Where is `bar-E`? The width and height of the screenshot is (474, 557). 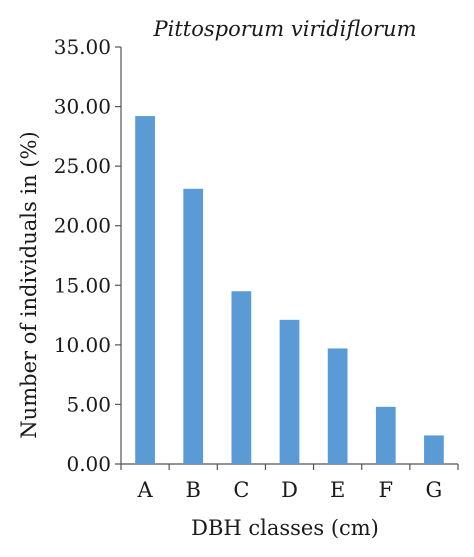
bar-E is located at coordinates (337, 406).